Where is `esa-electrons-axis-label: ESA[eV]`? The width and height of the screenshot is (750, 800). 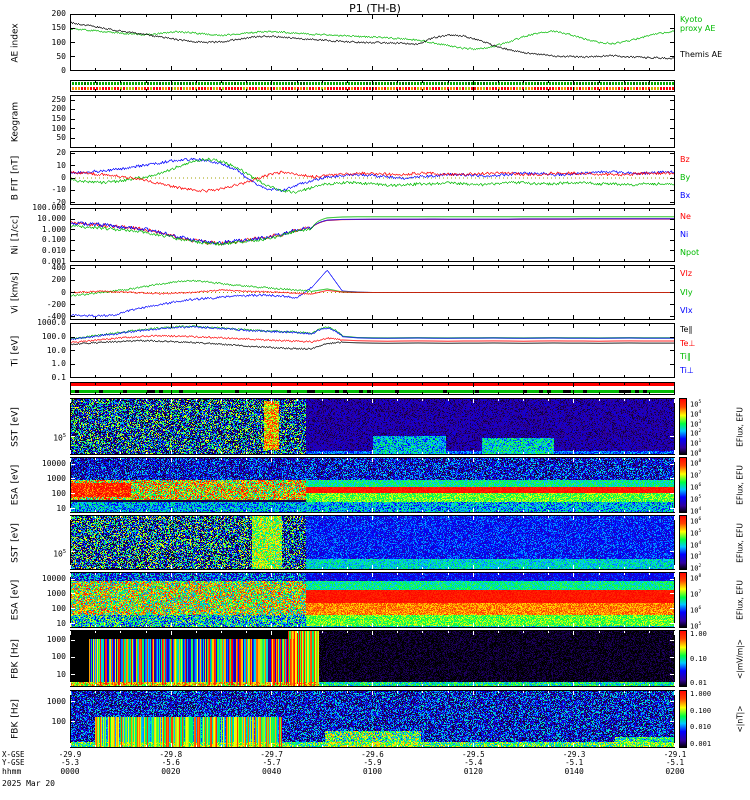
esa-electrons-axis-label: ESA[eV] is located at coordinates (15, 600).